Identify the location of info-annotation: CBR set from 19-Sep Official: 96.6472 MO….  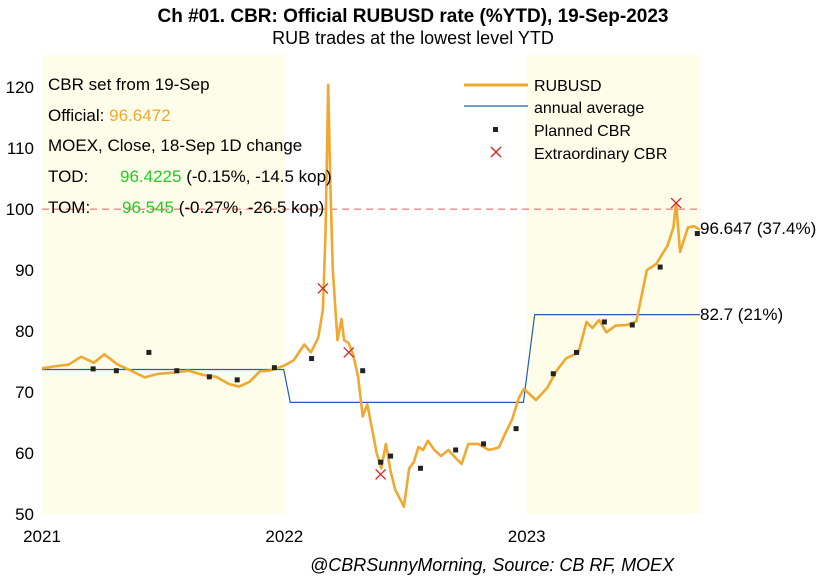
(190, 146).